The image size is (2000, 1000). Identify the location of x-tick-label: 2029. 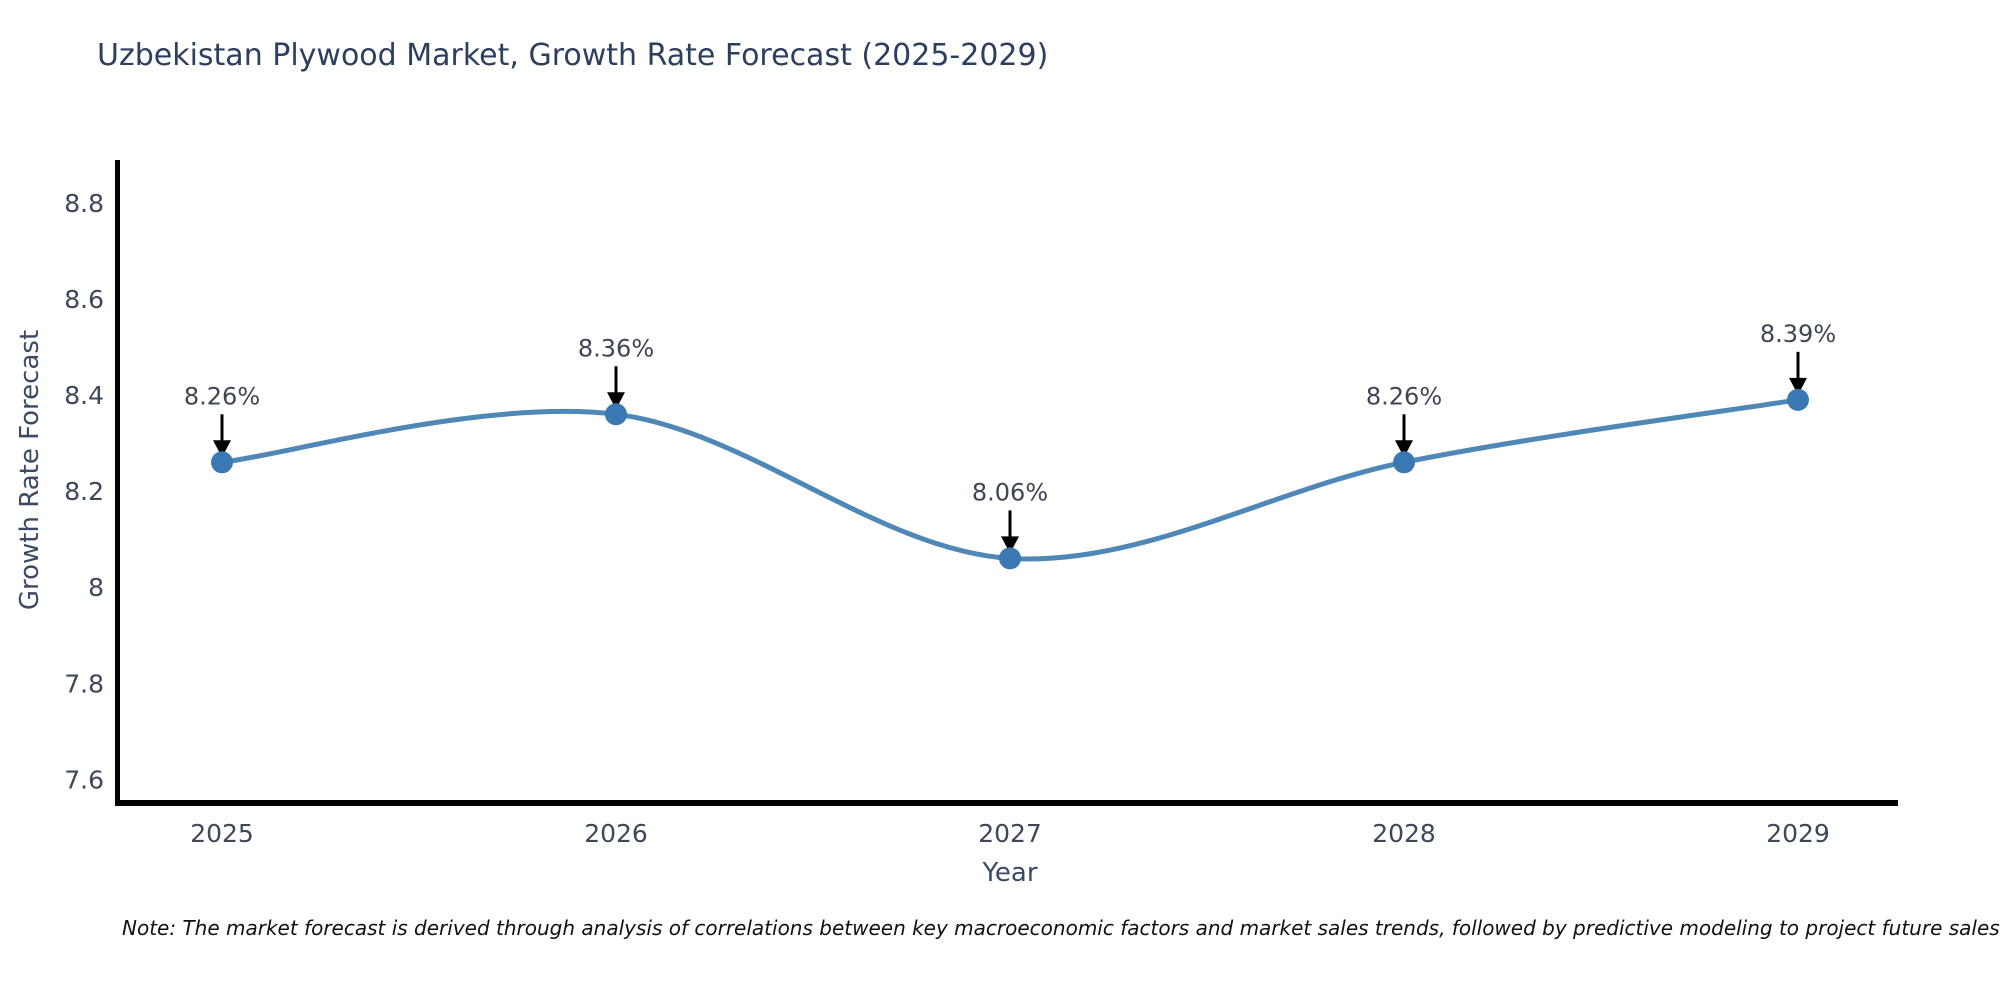
(1798, 833).